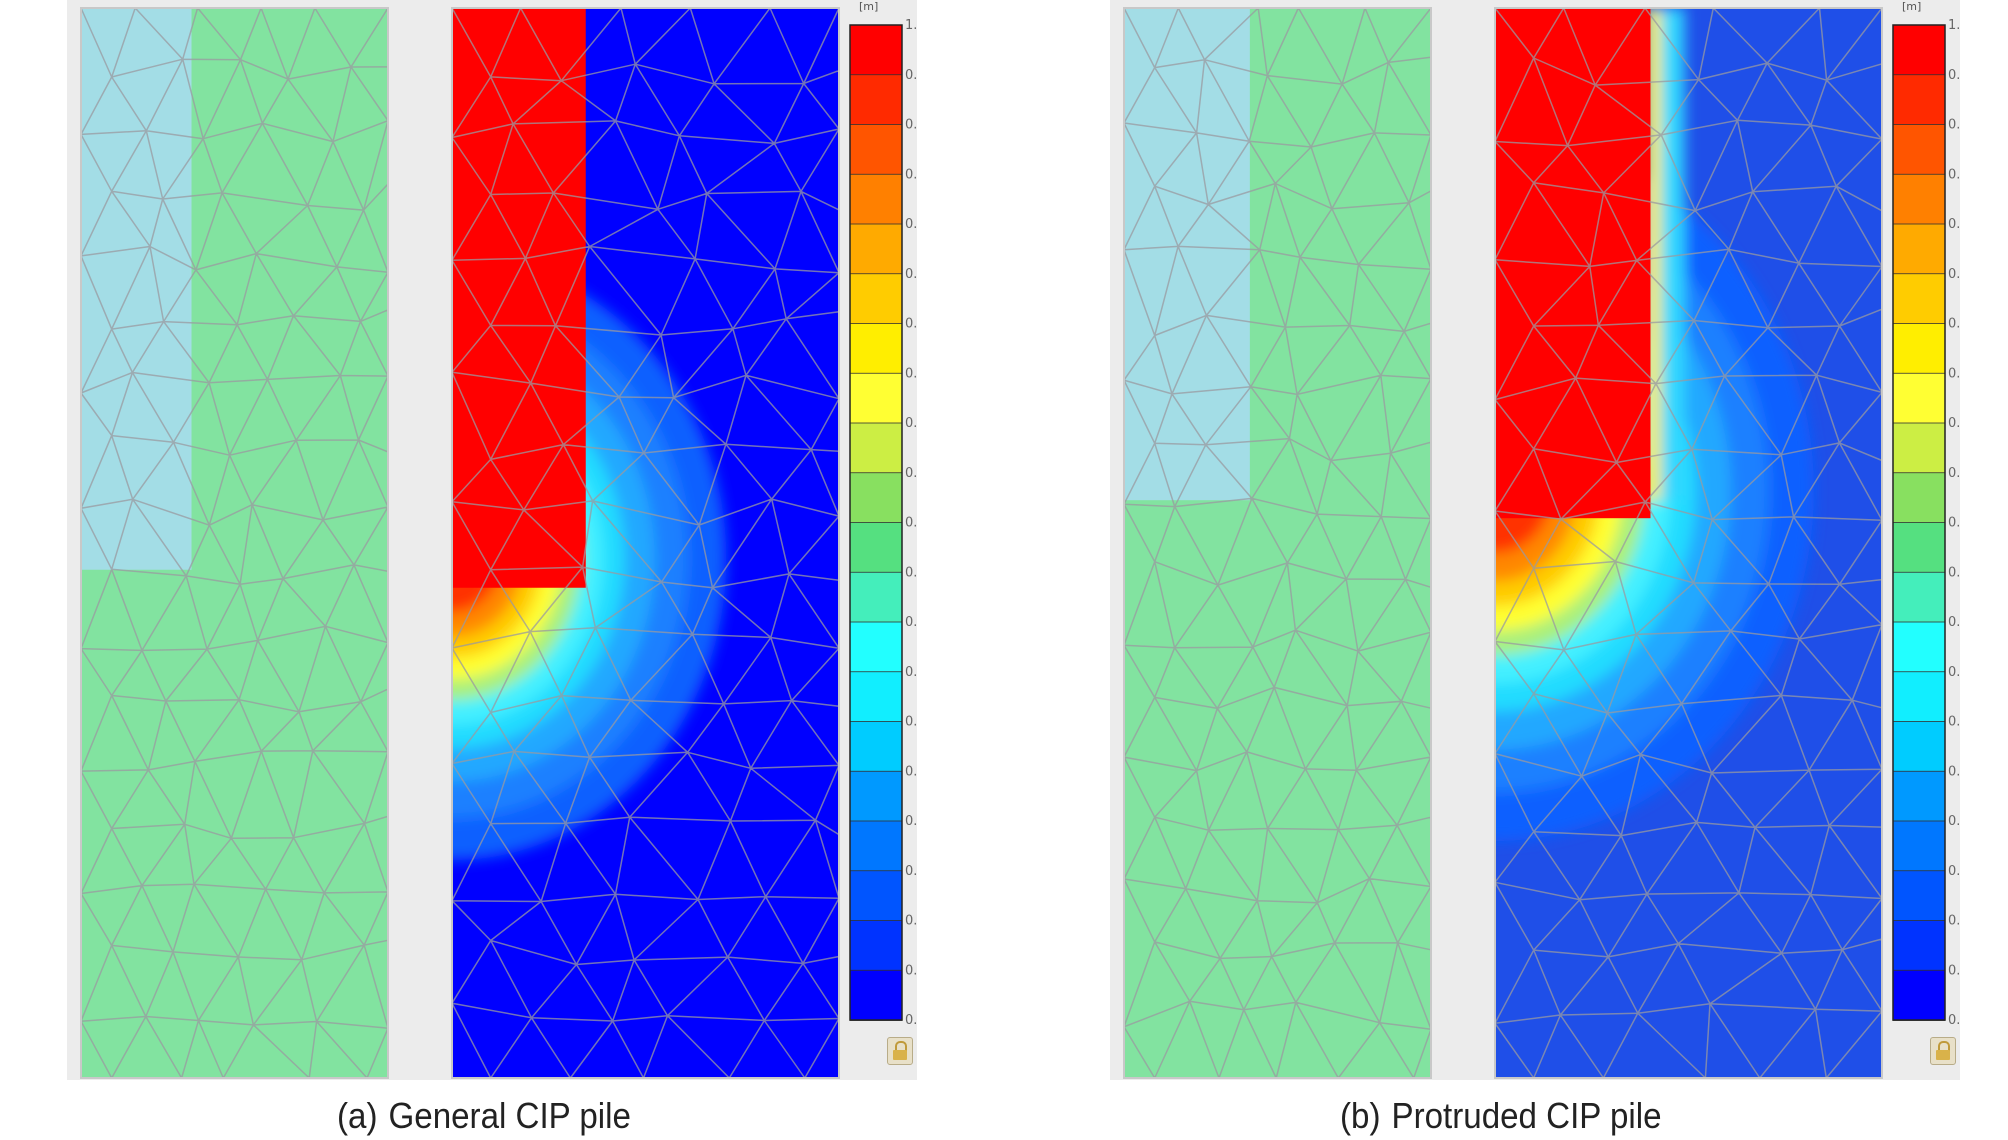  What do you see at coordinates (357, 1115) in the screenshot?
I see `caption-label: (a)` at bounding box center [357, 1115].